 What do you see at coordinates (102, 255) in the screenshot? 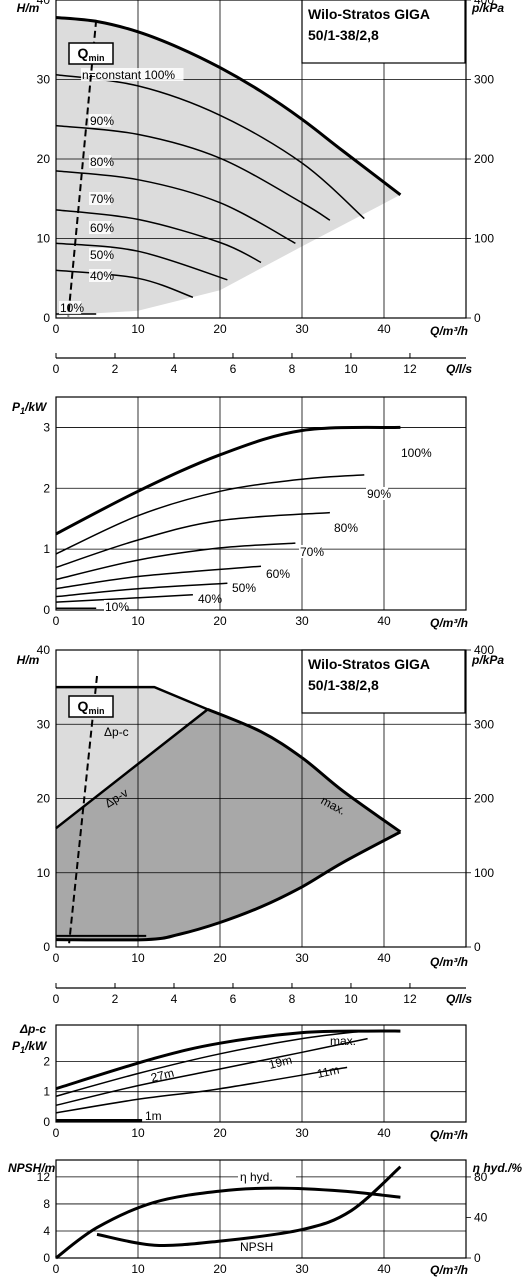
I see `speed-label: 50%` at bounding box center [102, 255].